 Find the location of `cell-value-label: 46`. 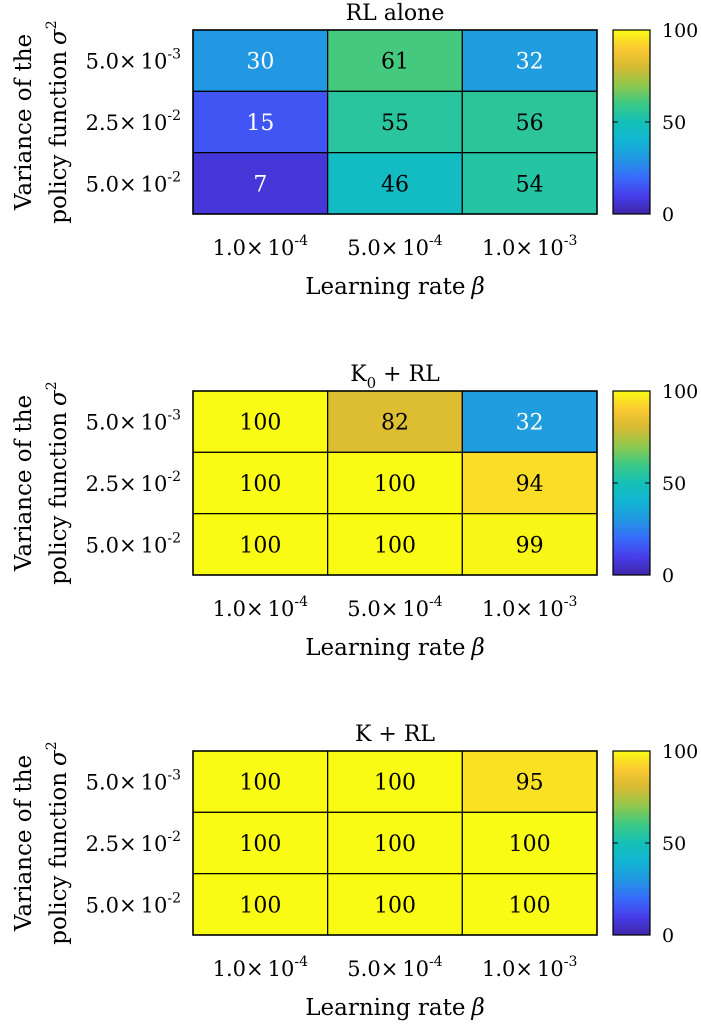

cell-value-label: 46 is located at coordinates (395, 184).